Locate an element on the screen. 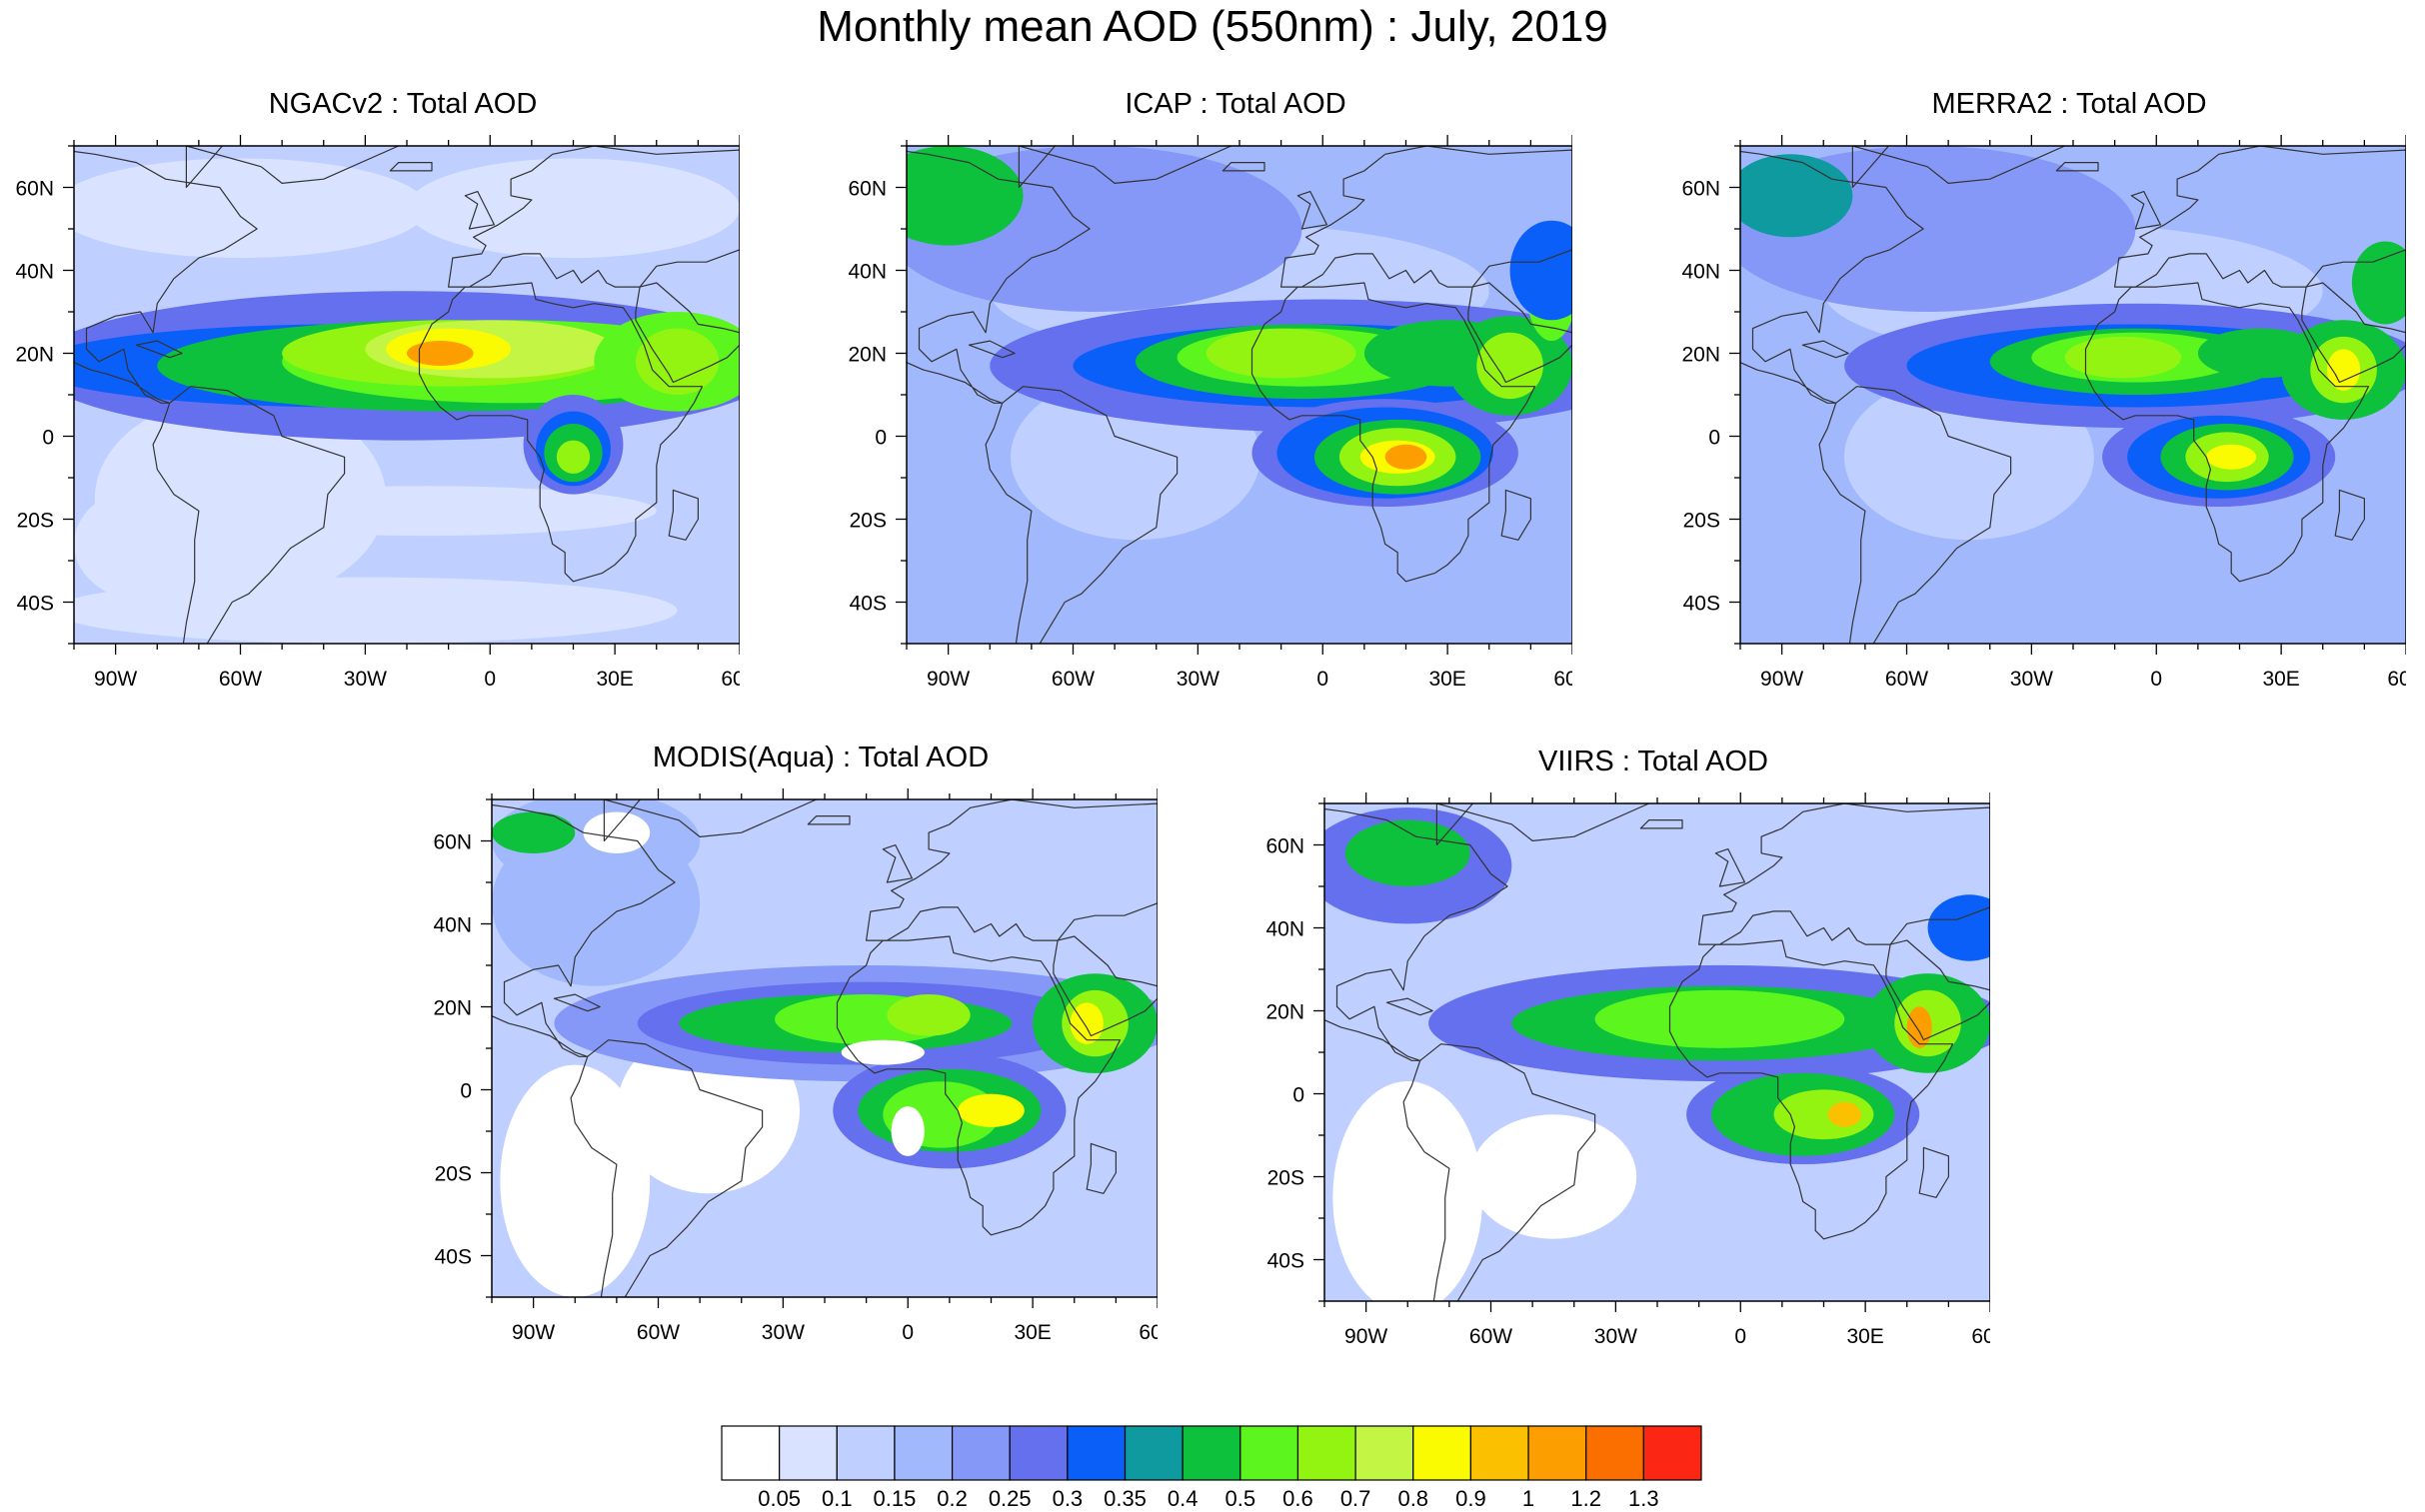 The width and height of the screenshot is (2425, 1512). colorbar-tick-label: 1.2 is located at coordinates (1586, 1498).